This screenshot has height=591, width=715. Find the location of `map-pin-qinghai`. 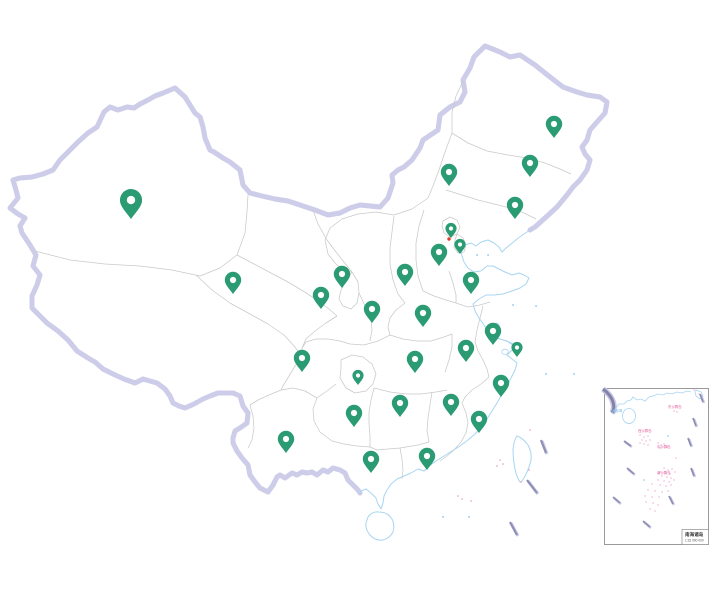

map-pin-qinghai is located at coordinates (233, 282).